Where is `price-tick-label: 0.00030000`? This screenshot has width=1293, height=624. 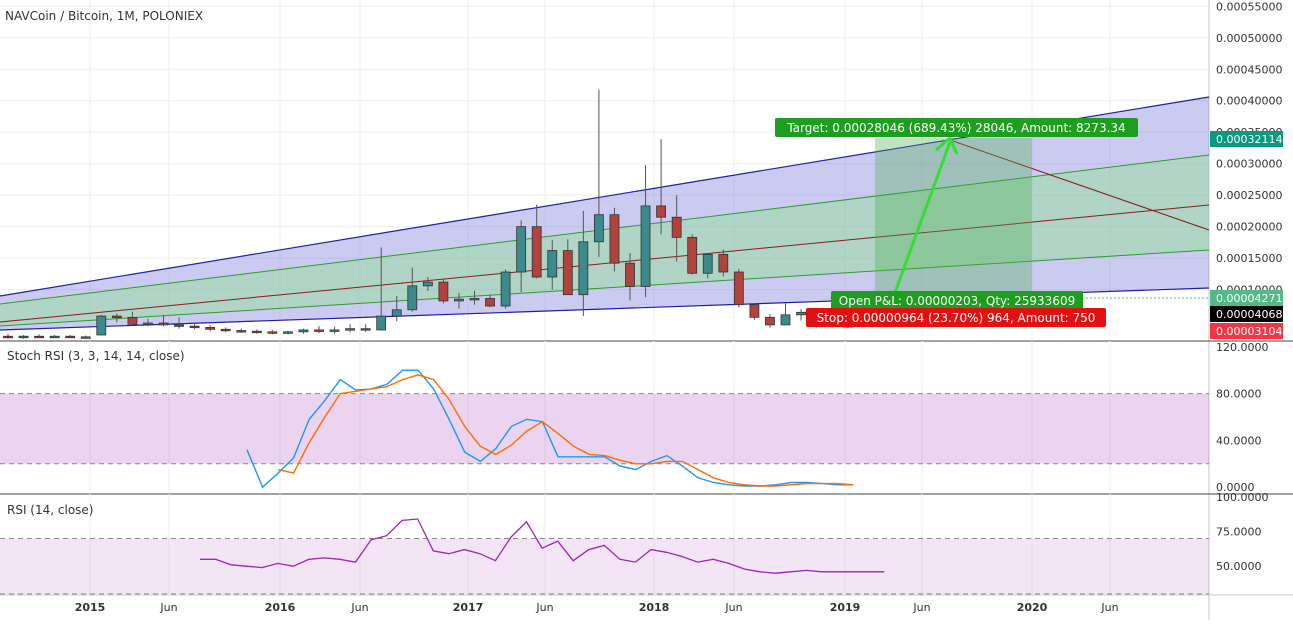
price-tick-label: 0.00030000 is located at coordinates (1249, 164).